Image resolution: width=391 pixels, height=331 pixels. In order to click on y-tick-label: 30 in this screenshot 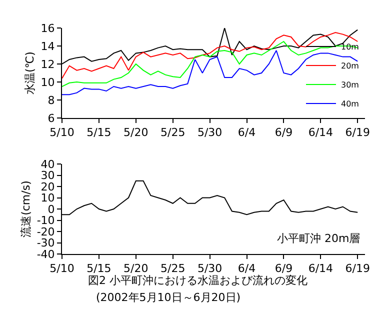, I will do `click(47, 175)`.